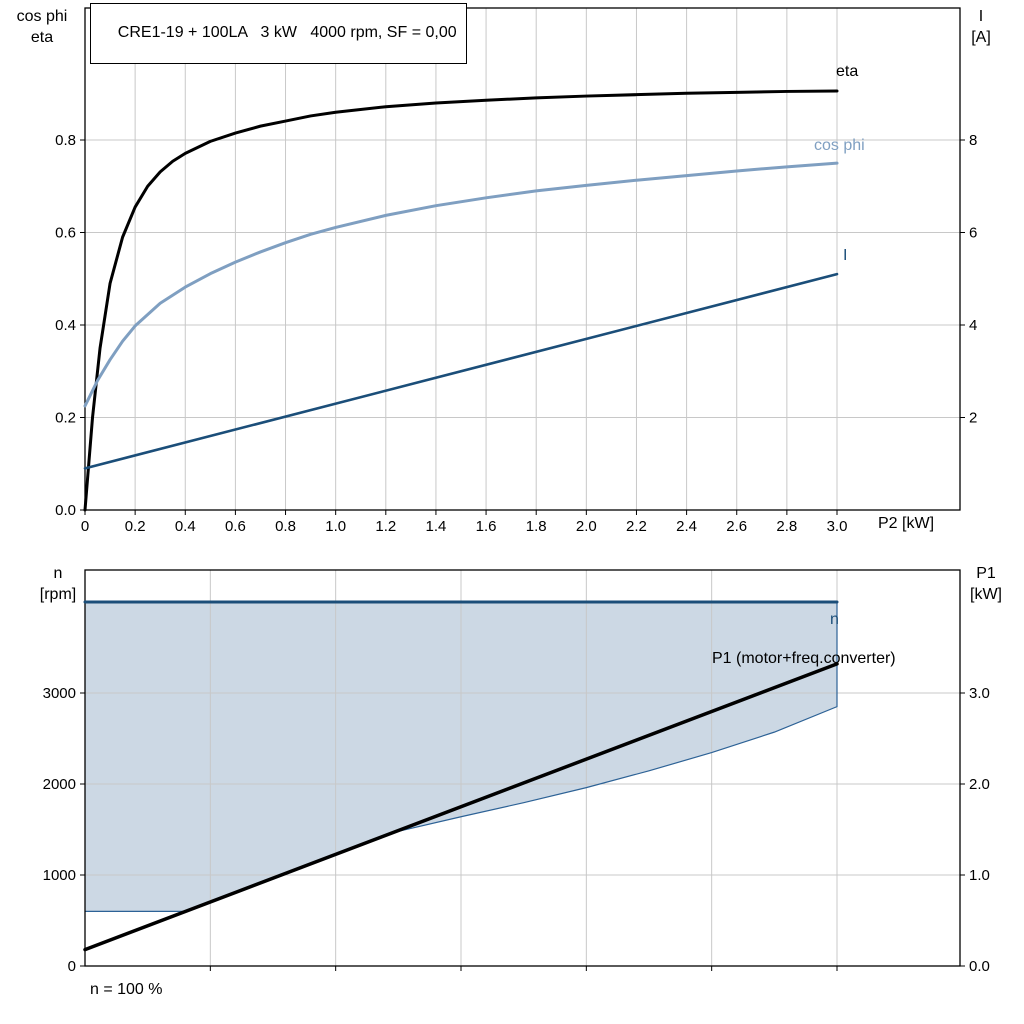  Describe the element at coordinates (804, 658) in the screenshot. I see `p1-curve-label: P1 (motor+freq.converter)` at that location.